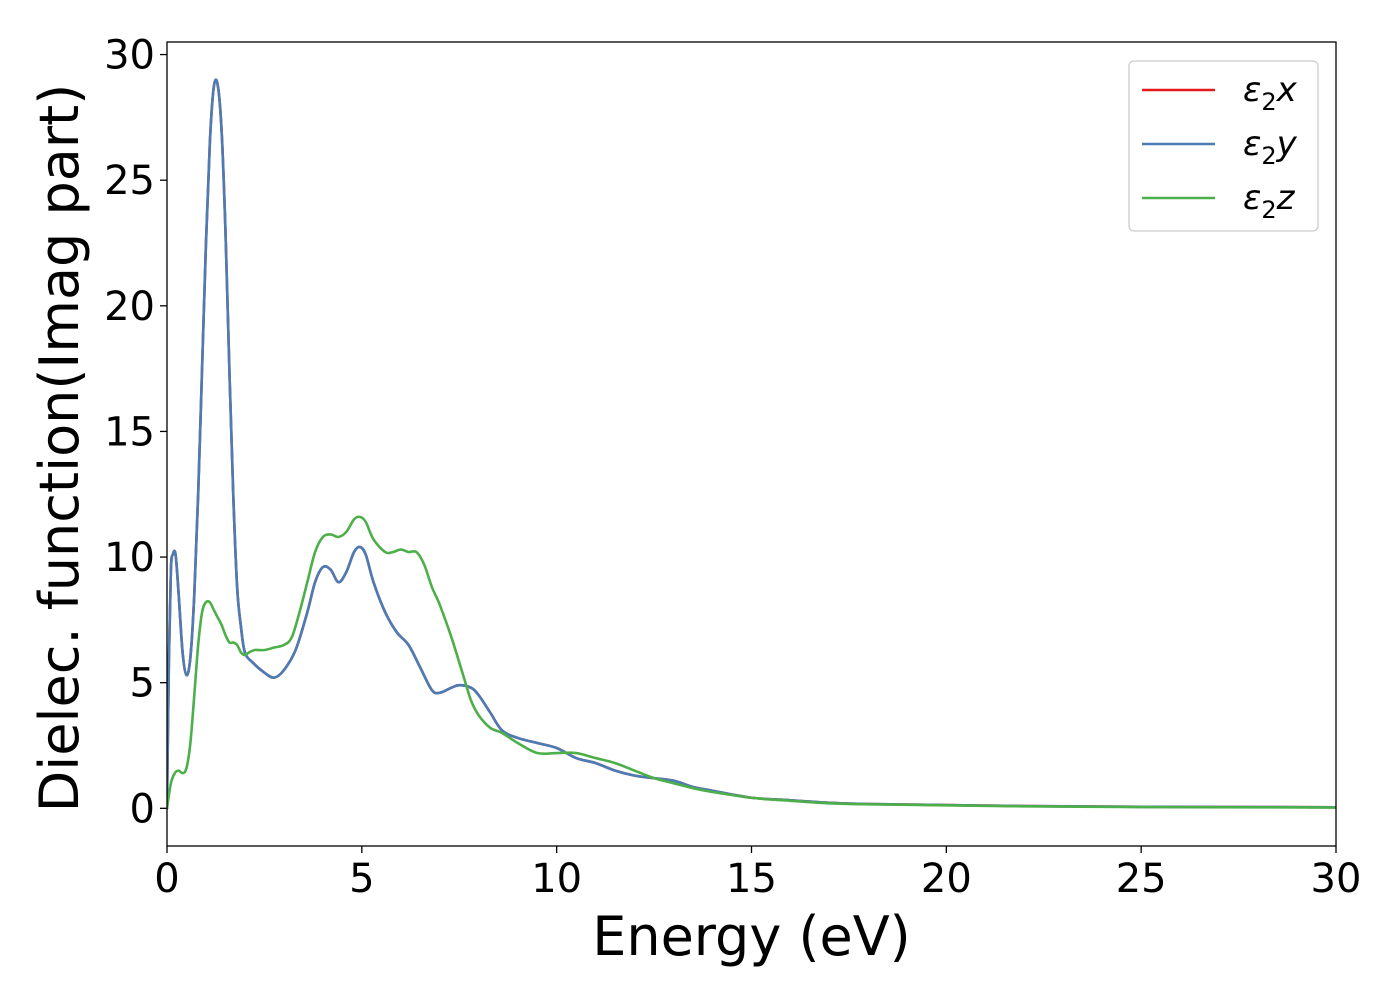 The image size is (1400, 1005). What do you see at coordinates (1270, 147) in the screenshot?
I see `legend-label-y: ε2y` at bounding box center [1270, 147].